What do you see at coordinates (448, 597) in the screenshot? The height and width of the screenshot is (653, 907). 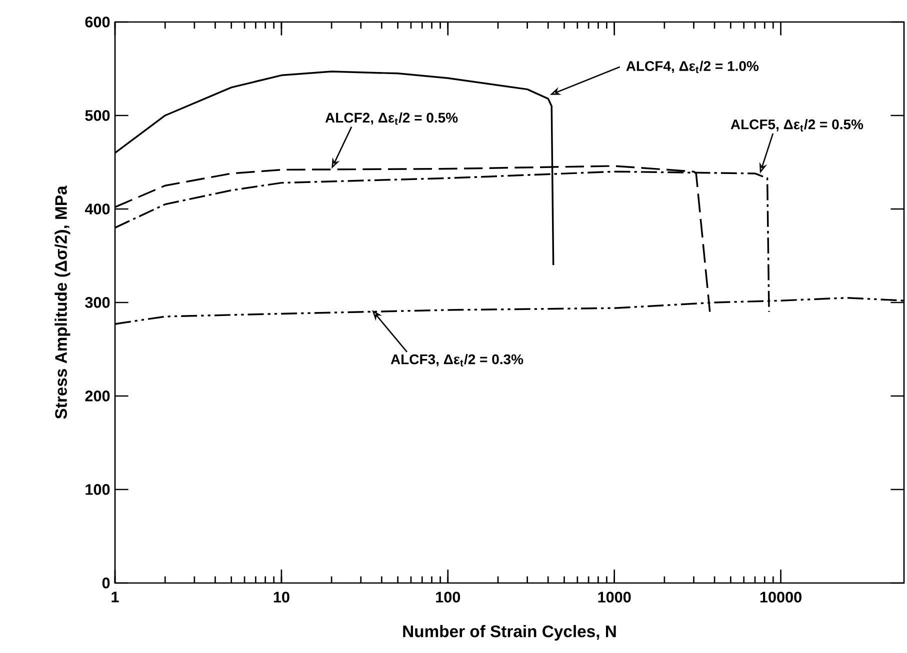 I see `x-tick-label: 100` at bounding box center [448, 597].